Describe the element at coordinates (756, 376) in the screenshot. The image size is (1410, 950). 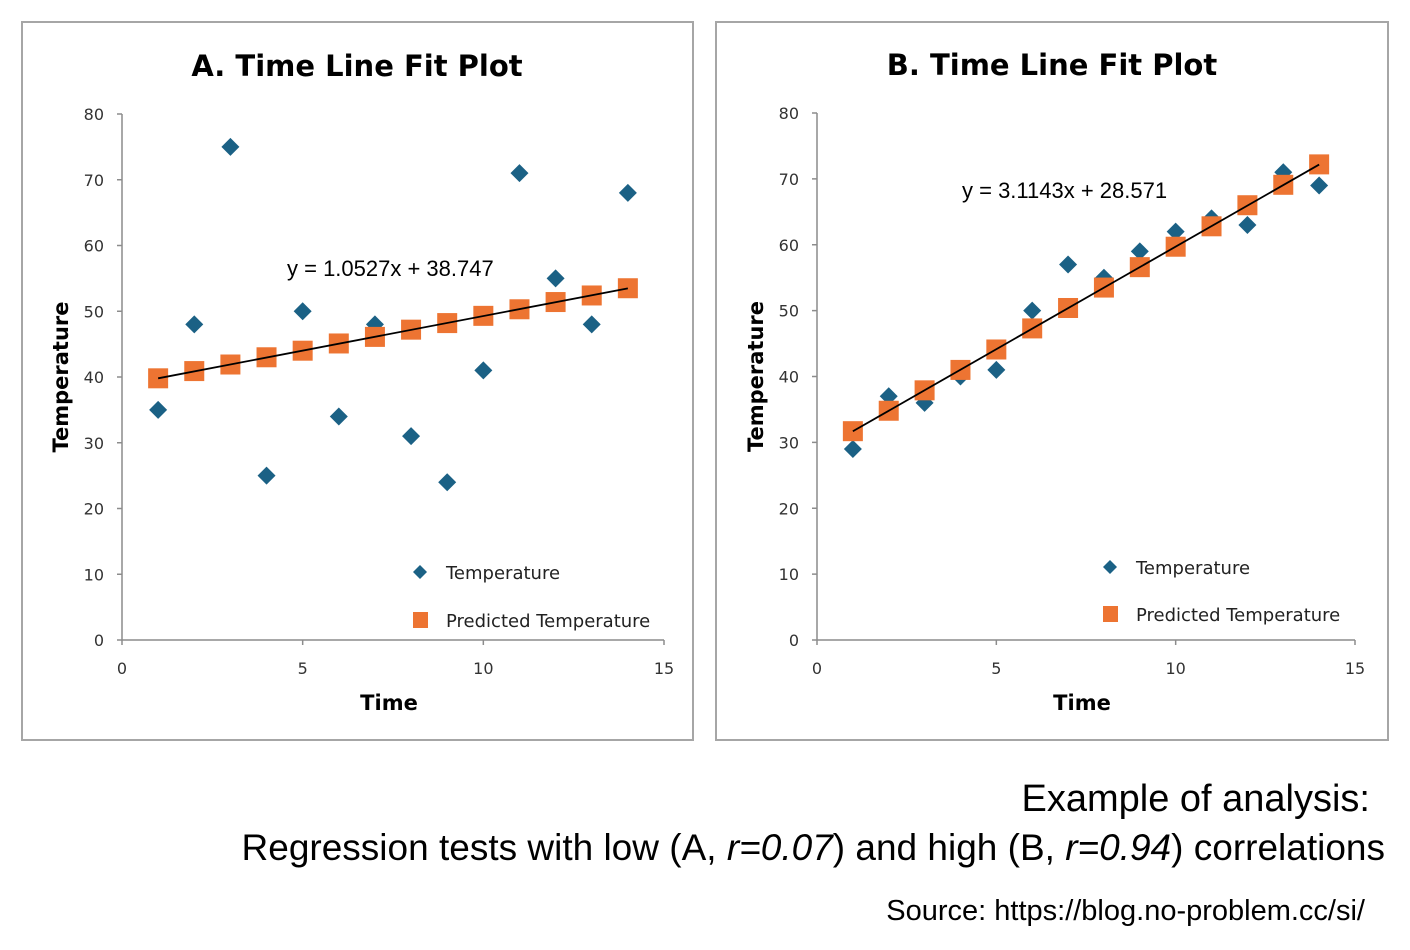
I see `y-axis-label-b: Temperature` at that location.